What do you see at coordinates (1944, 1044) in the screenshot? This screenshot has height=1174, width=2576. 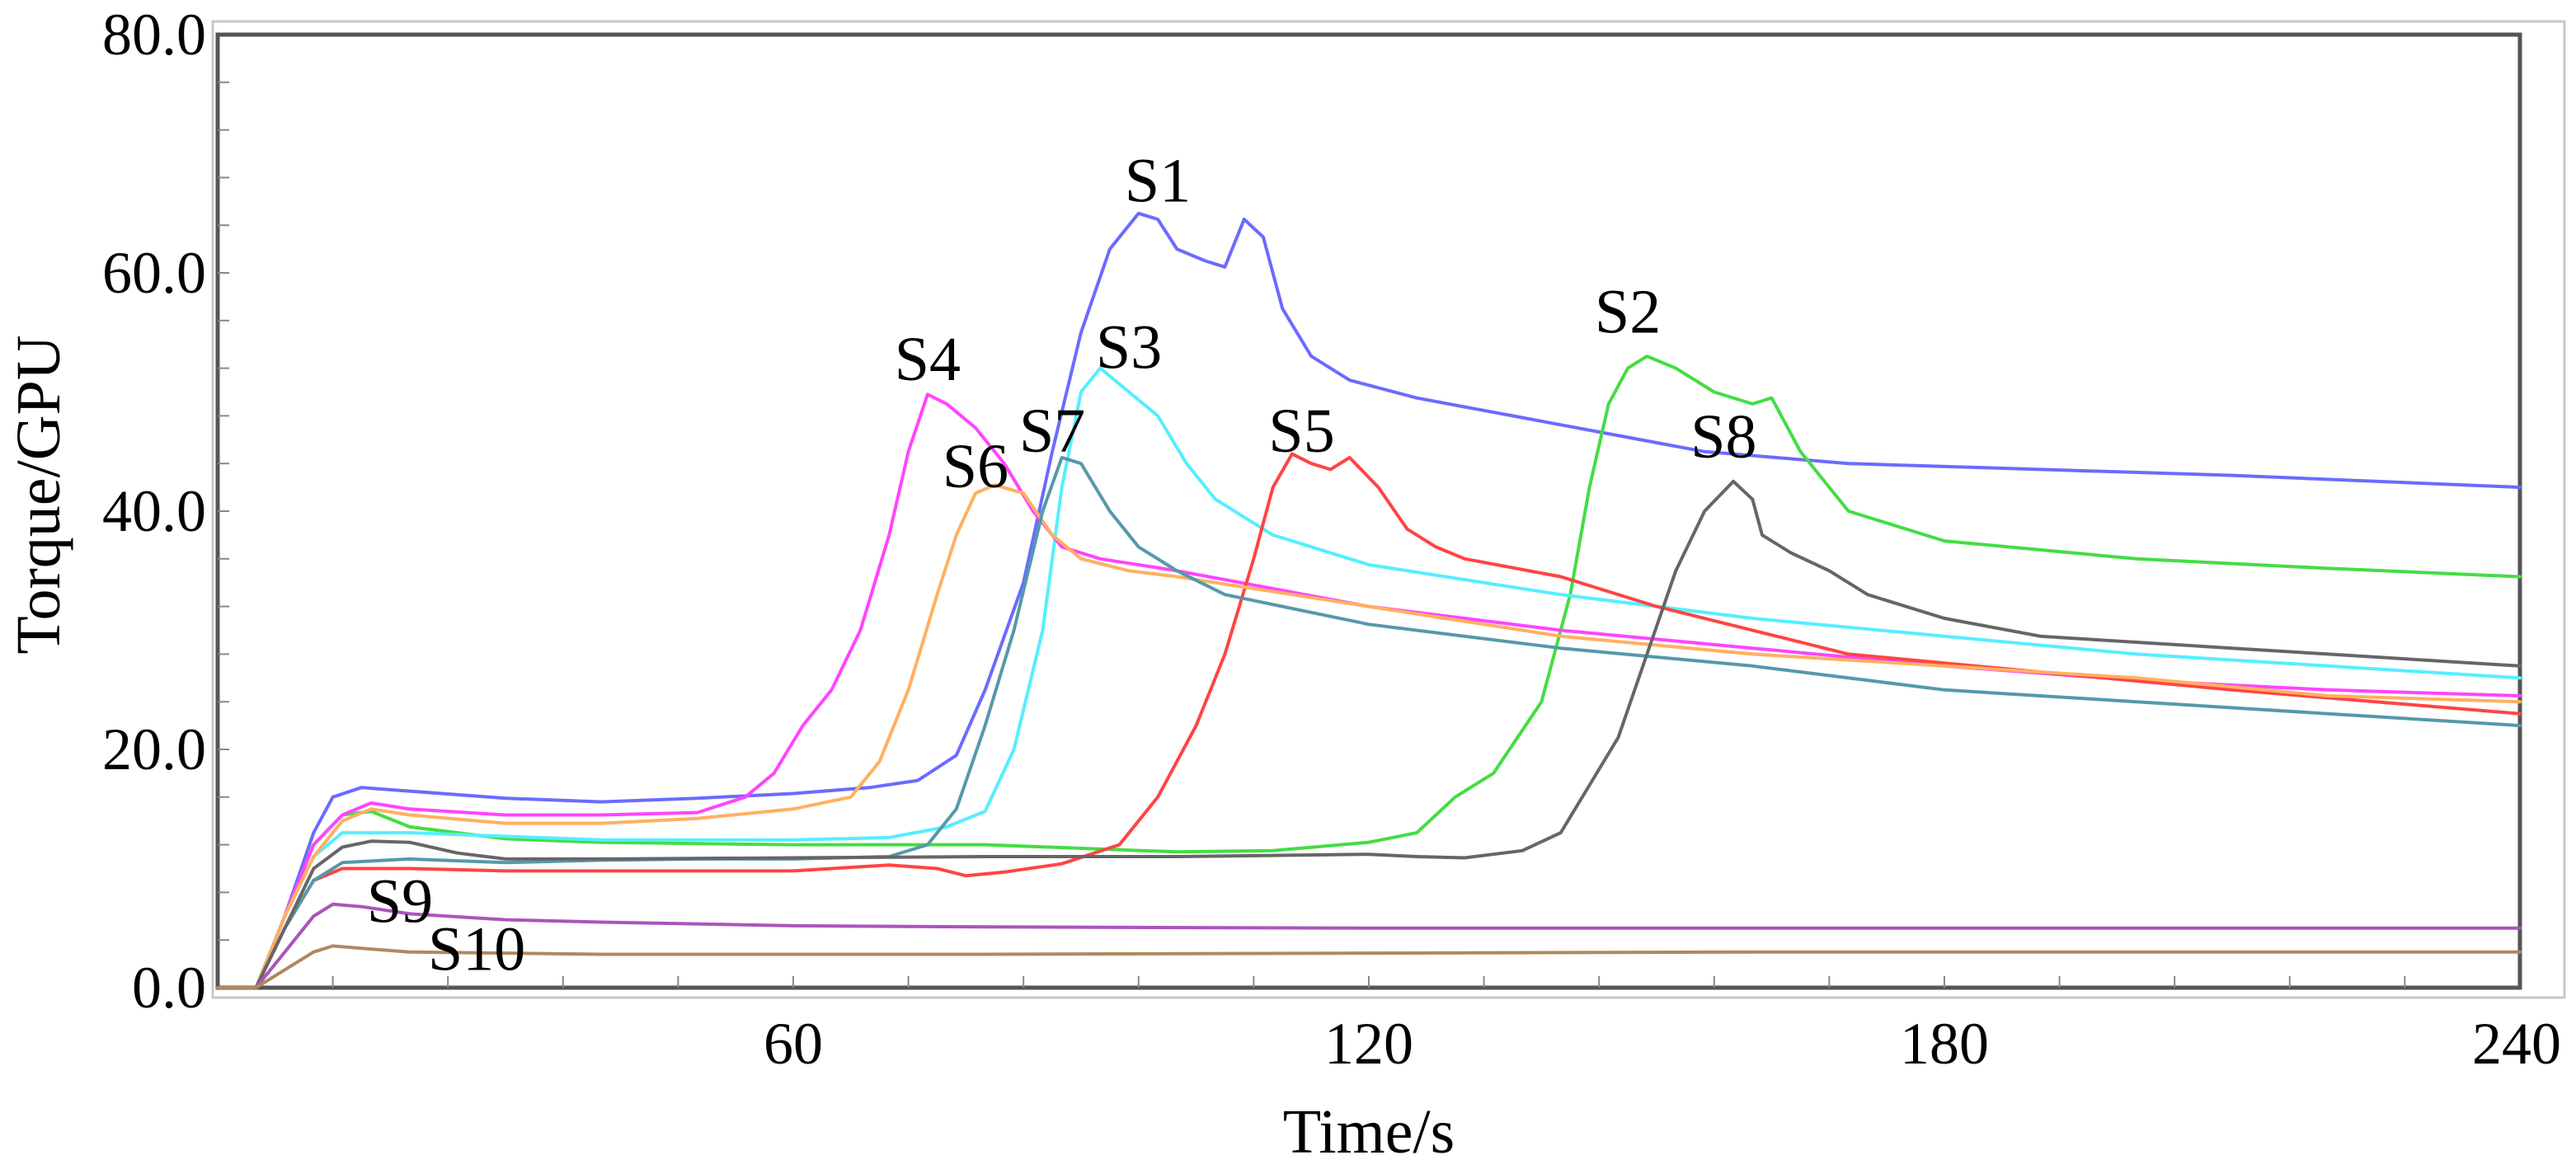 I see `x-tick-label: 180` at bounding box center [1944, 1044].